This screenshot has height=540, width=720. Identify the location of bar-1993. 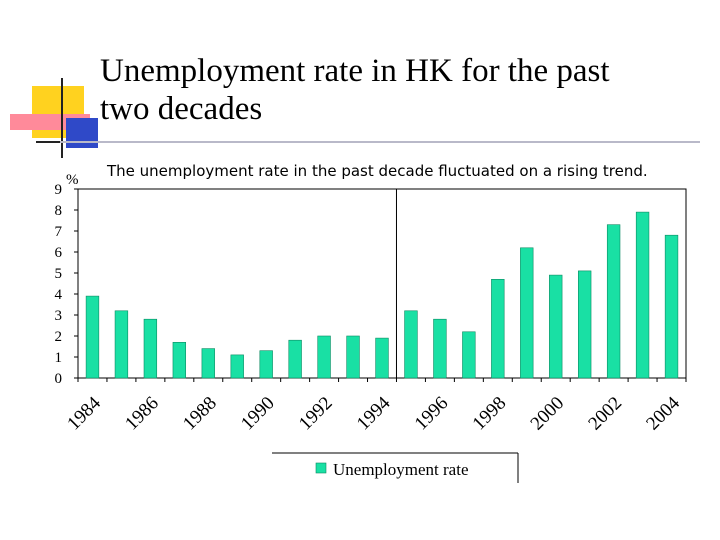
(353, 357).